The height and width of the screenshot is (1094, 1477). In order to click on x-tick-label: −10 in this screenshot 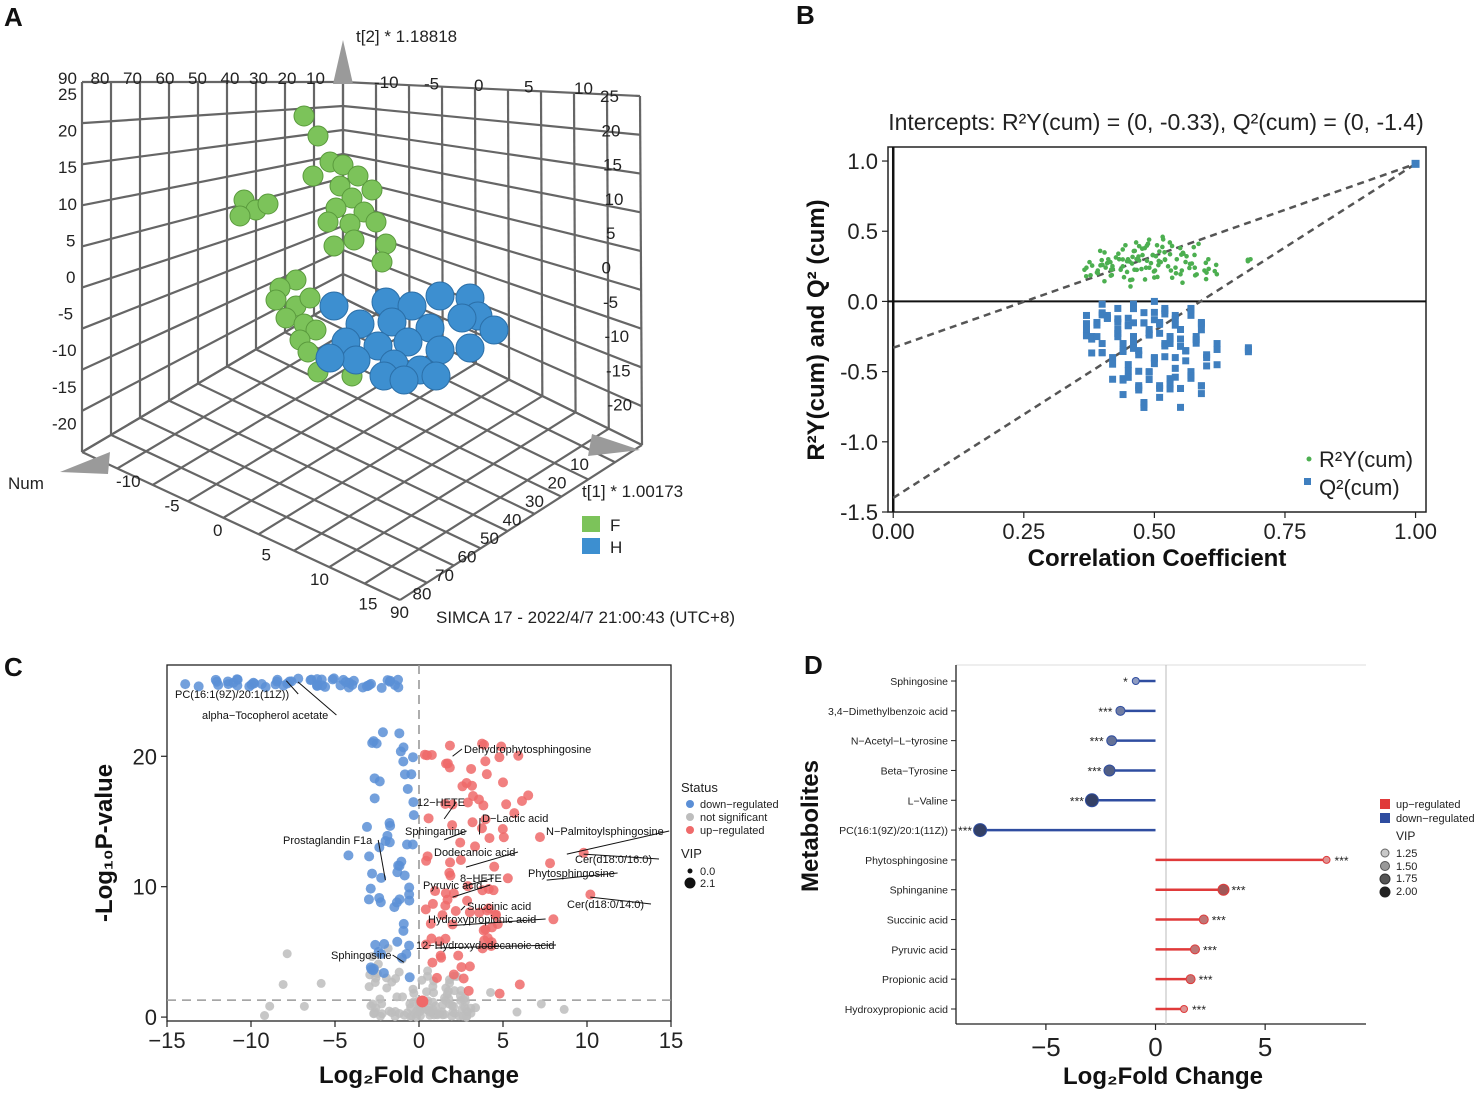, I will do `click(250, 1040)`.